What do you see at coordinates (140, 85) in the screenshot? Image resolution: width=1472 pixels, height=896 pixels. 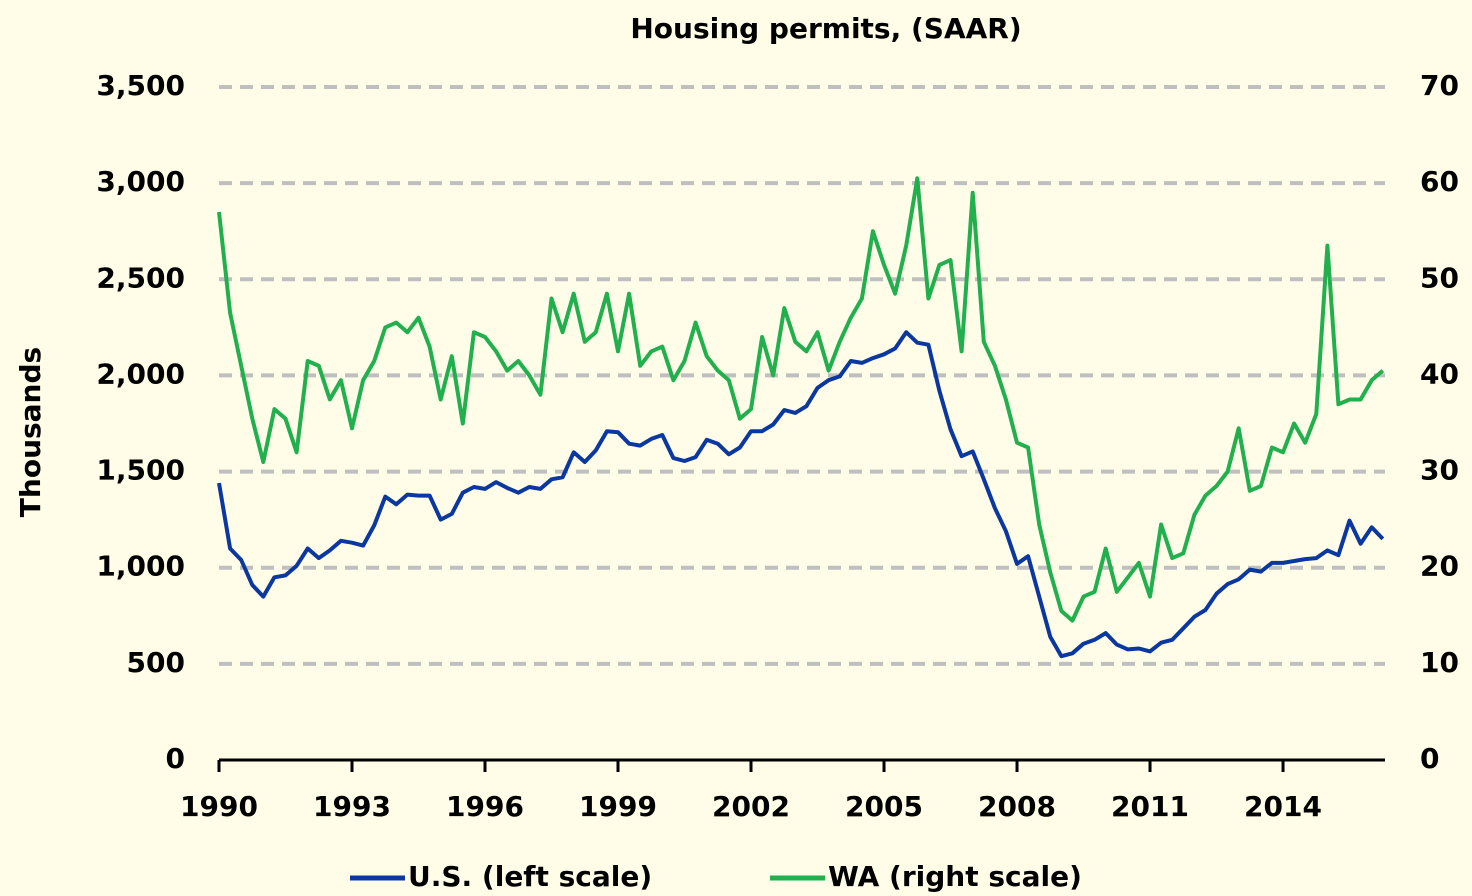 I see `y-tick-label: 3,500` at bounding box center [140, 85].